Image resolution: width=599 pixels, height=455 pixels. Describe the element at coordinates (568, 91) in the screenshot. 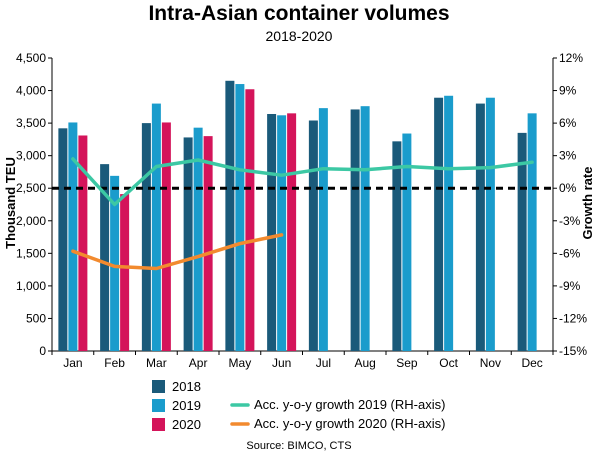

I see `y2-tick-label: 9%` at that location.